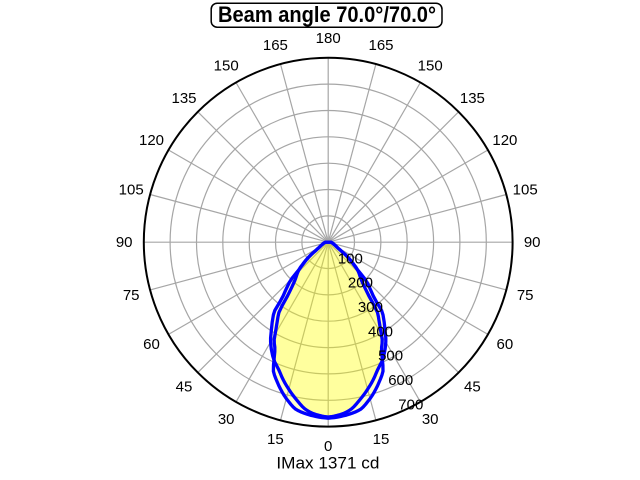 The width and height of the screenshot is (640, 480). Describe the element at coordinates (327, 14) in the screenshot. I see `svg-text: Beam angle 70.0°/70.0°` at that location.